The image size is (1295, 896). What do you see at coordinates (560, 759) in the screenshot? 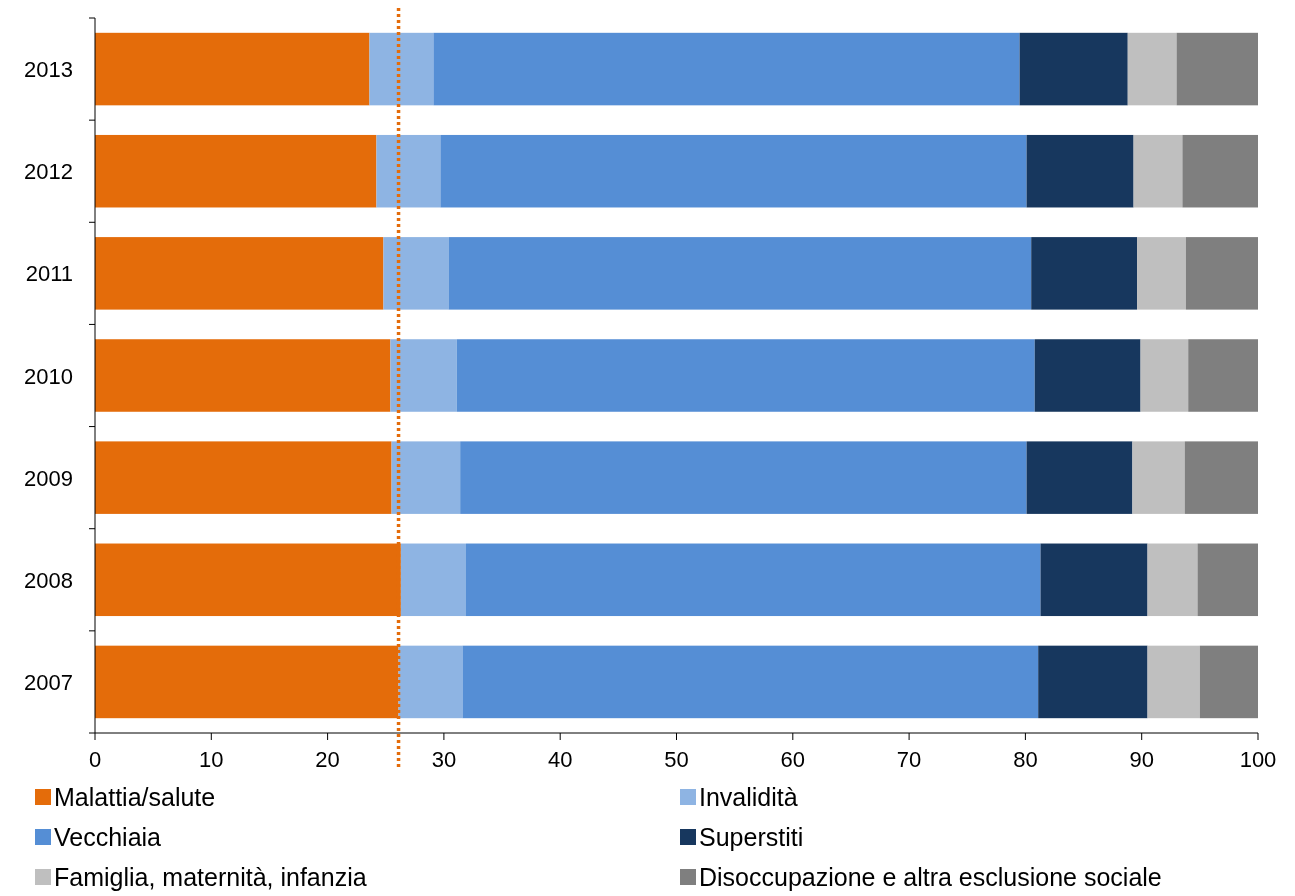
I see `x-tick-label: 40` at bounding box center [560, 759].